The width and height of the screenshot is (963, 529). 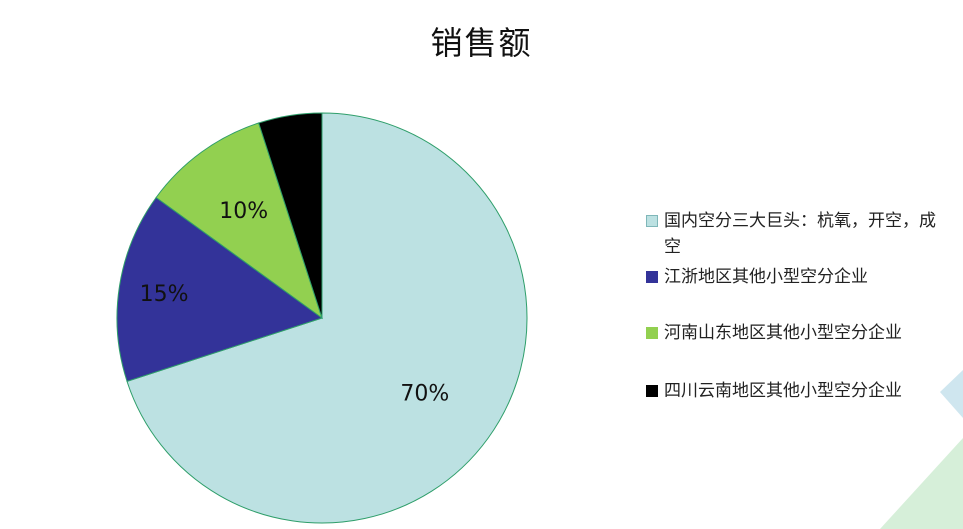 I want to click on legend-item: 江浙地区其他小型空分企业, so click(x=757, y=277).